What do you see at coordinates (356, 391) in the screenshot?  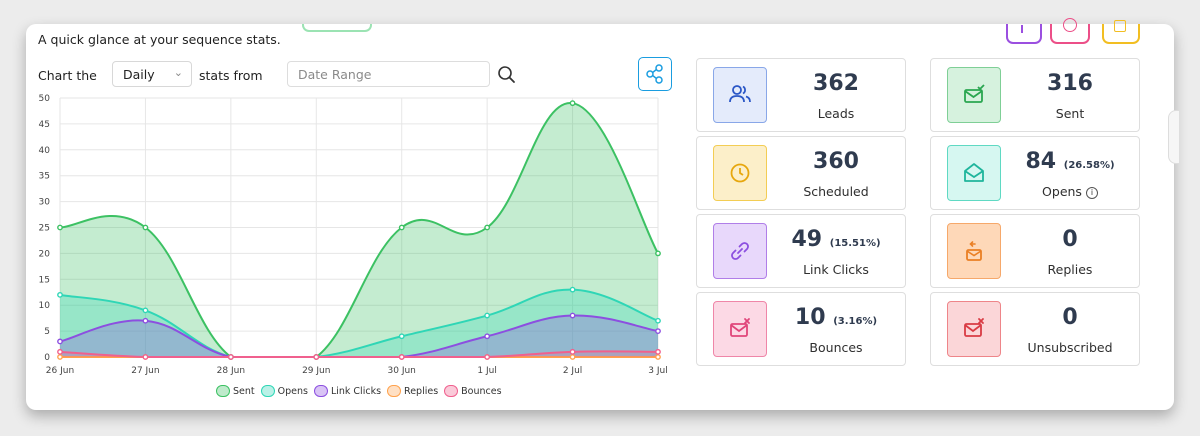 I see `legend-label: Link Clicks` at bounding box center [356, 391].